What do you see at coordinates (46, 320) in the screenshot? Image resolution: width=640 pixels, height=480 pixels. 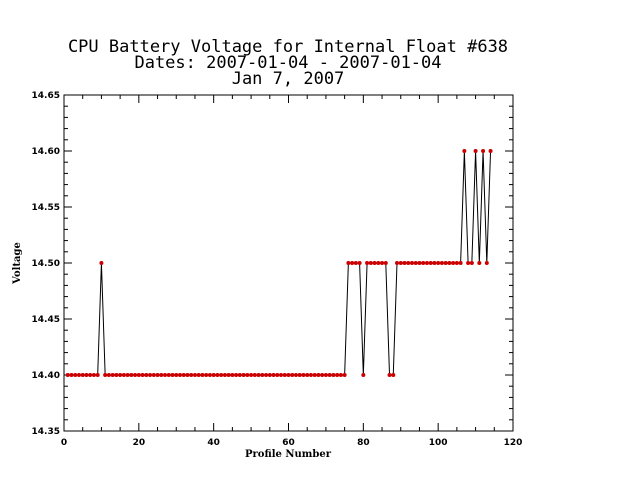 I see `y-tick-label: 14.45` at bounding box center [46, 320].